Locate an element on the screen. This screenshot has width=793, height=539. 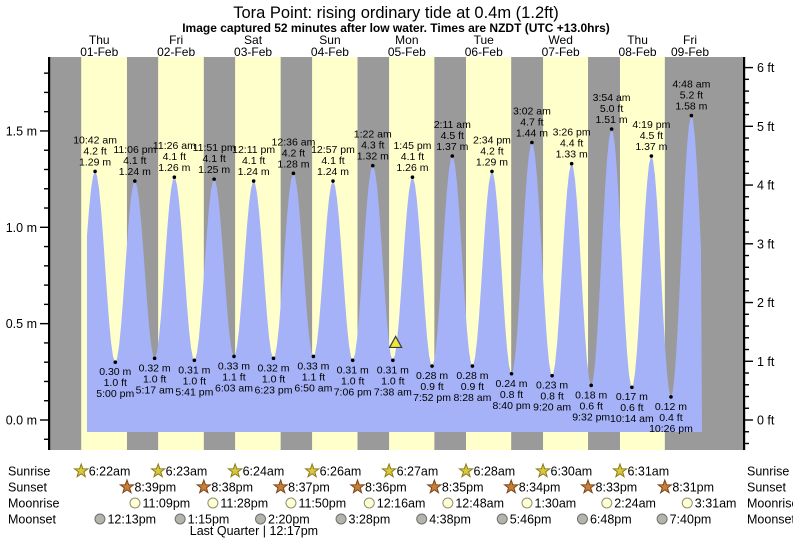
high-tide-annotation: 4:48 am is located at coordinates (691, 85).